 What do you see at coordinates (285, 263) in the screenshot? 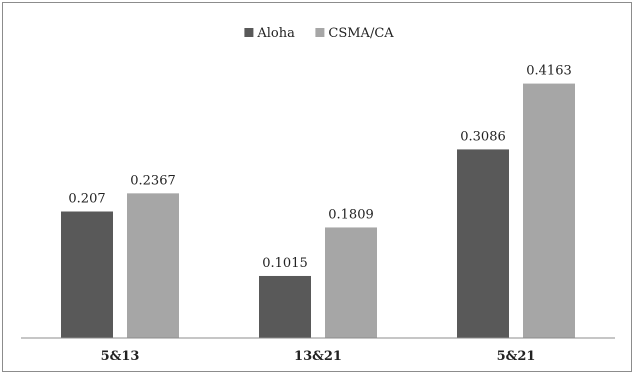
I see `data-label-aloha-13-21: 0.1015` at bounding box center [285, 263].